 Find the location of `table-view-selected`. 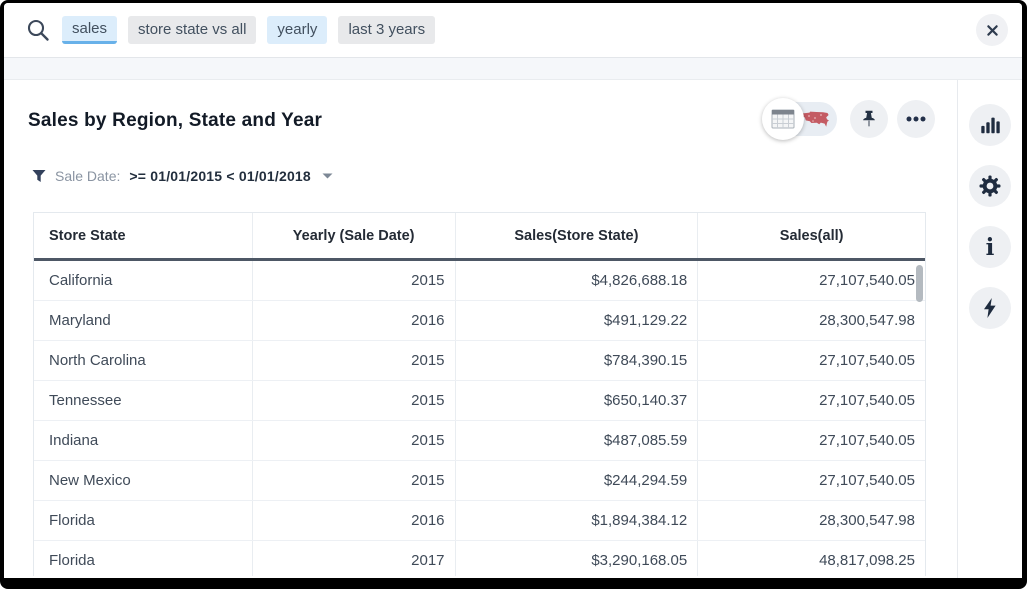

table-view-selected is located at coordinates (783, 119).